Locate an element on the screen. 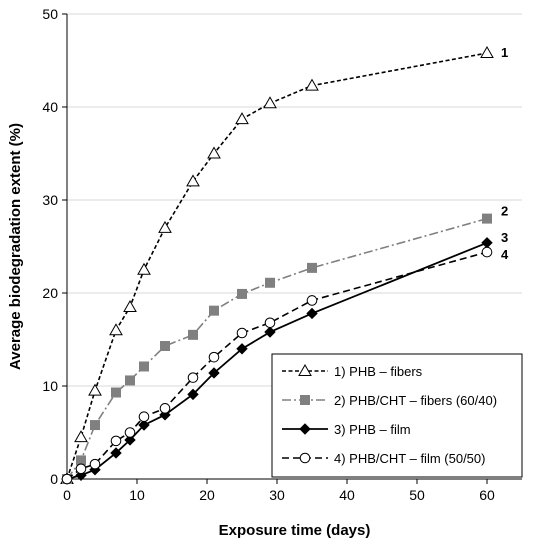 The width and height of the screenshot is (549, 550). legend-item-3: 3) PHB – film is located at coordinates (346, 429).